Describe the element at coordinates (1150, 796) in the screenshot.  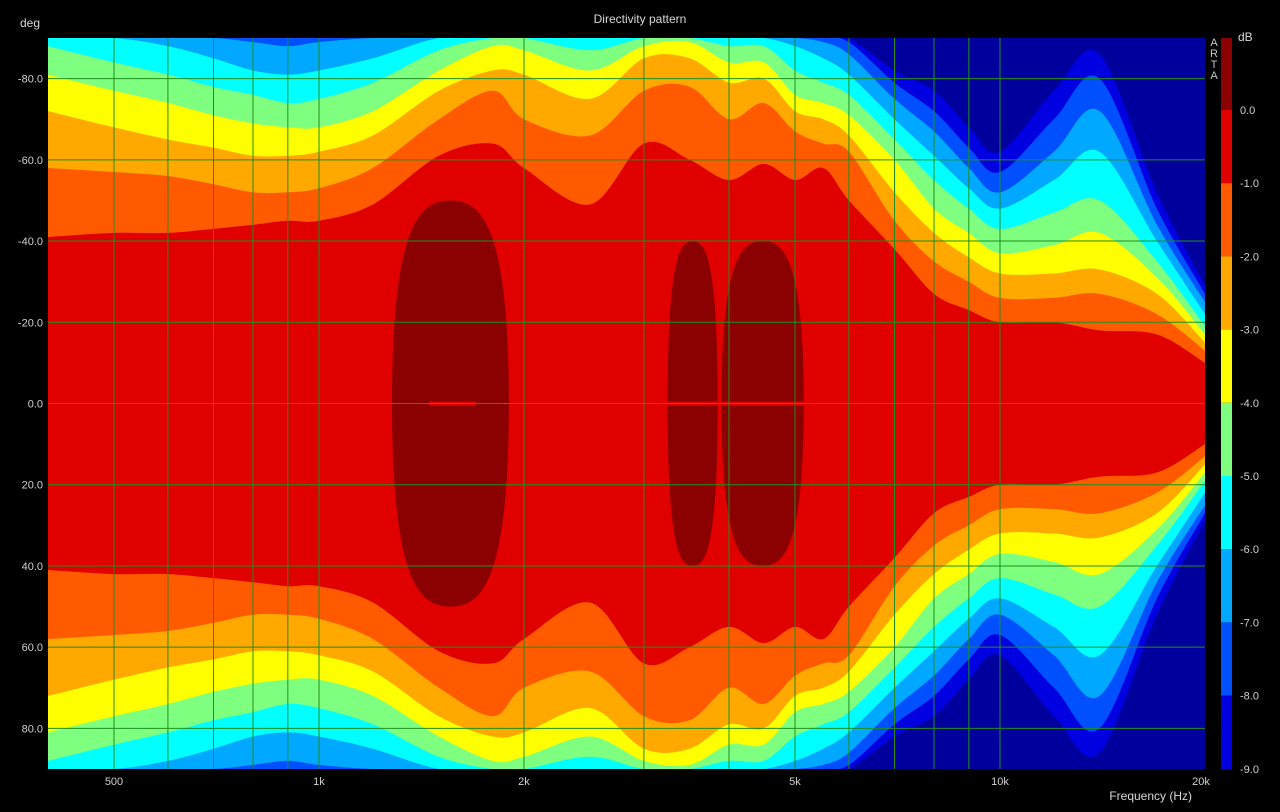
I see `x-axis-label: Frequency (Hz)` at that location.